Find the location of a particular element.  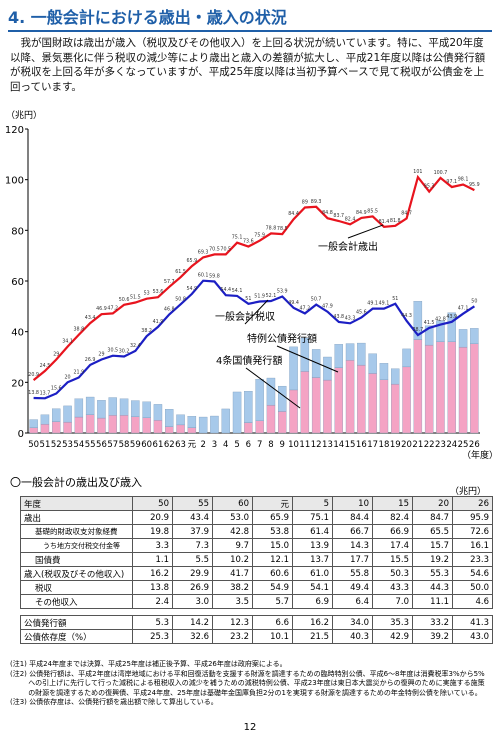

x-tick-label: 54 is located at coordinates (78, 445).